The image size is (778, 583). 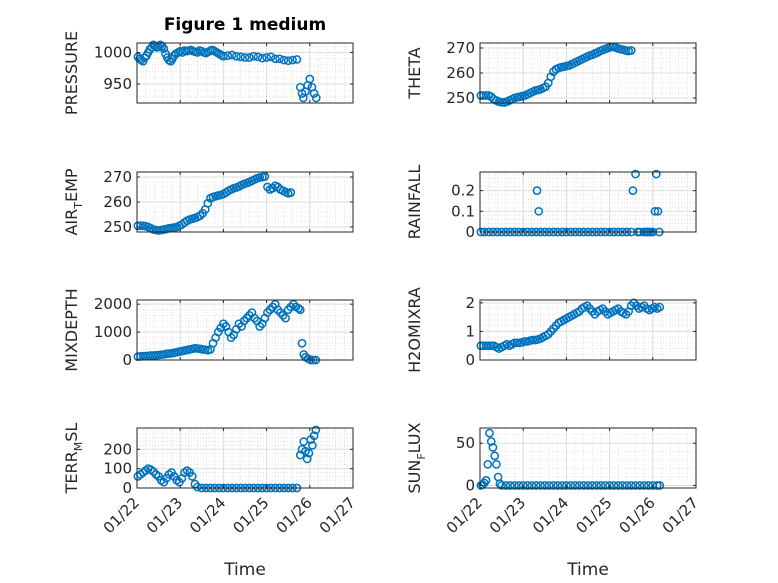 I want to click on subplot-5: 0 1000 2000 MIXDEPTH, so click(x=208, y=330).